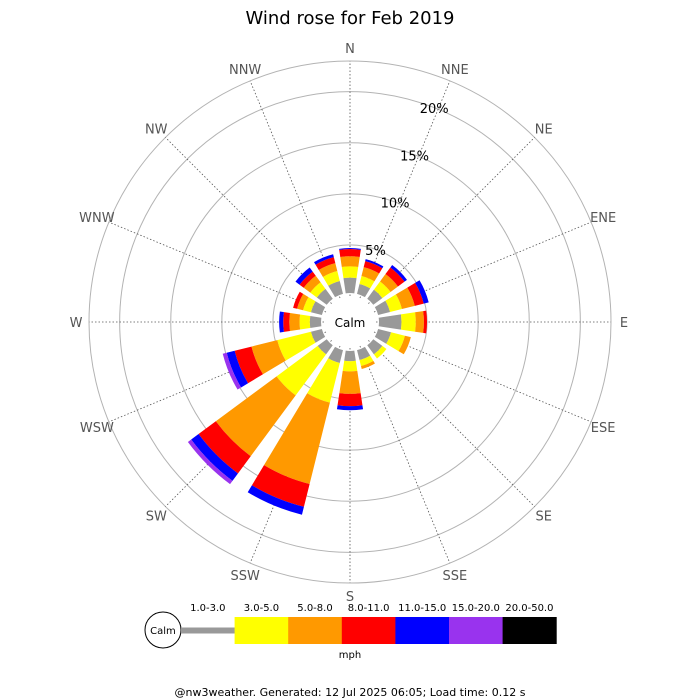  I want to click on legend-unit: mph, so click(350, 655).